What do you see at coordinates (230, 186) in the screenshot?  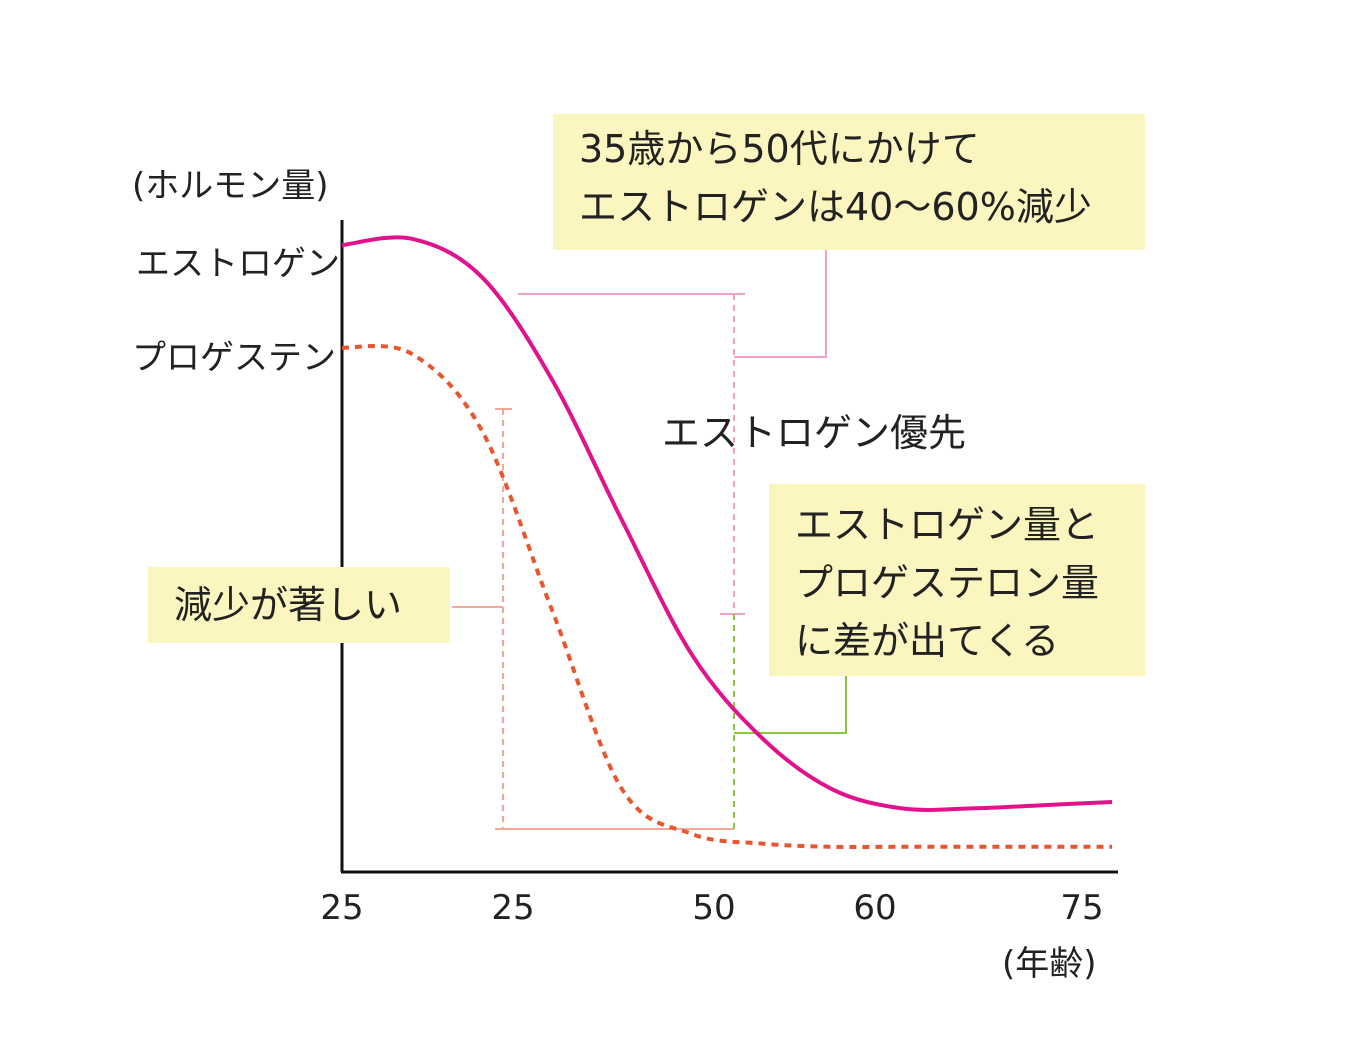 I see `y-axis-title: (ホルモン量)` at bounding box center [230, 186].